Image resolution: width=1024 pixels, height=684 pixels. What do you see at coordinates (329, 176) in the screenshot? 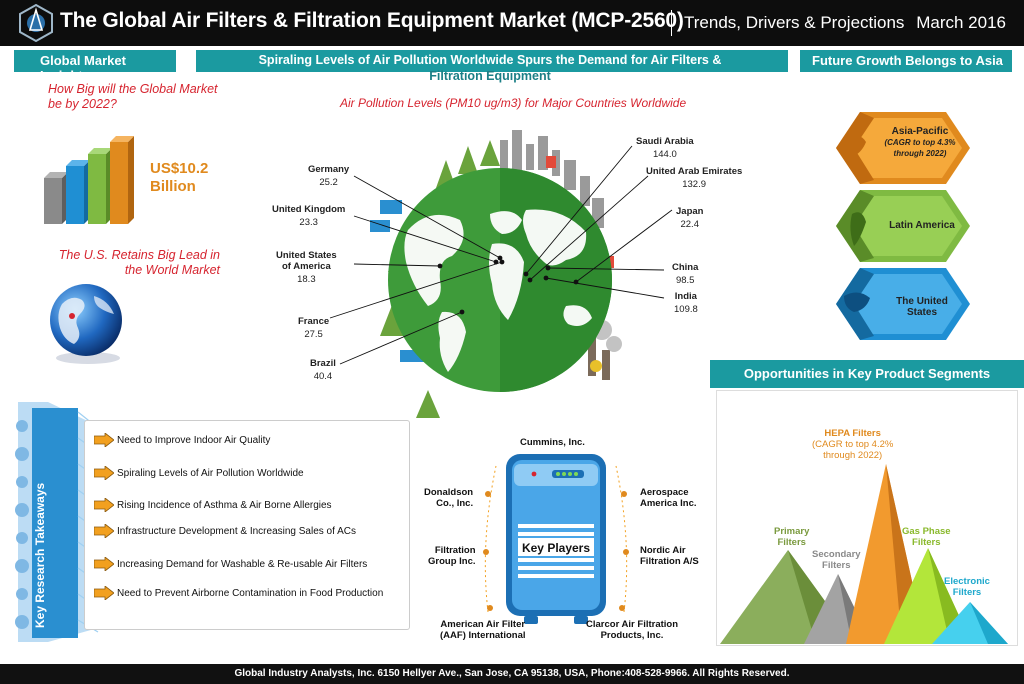
I see `country-germany: Germany 25.2` at bounding box center [329, 176].